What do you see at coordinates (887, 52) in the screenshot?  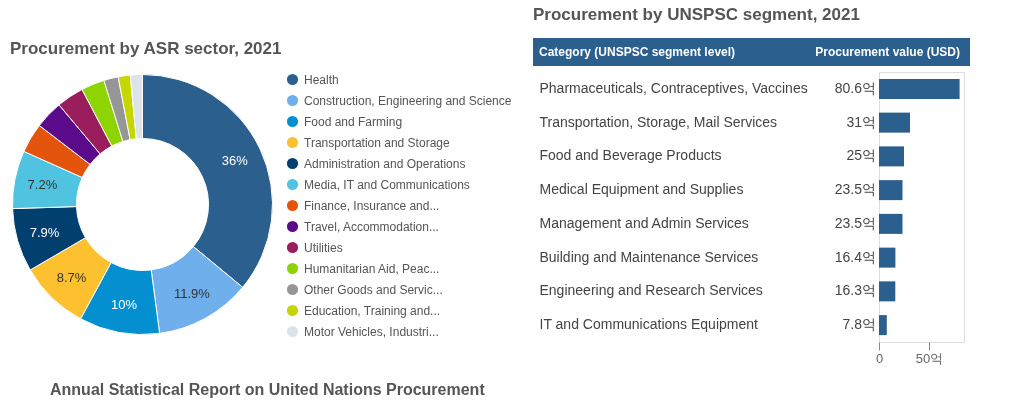 I see `x-axis-title: Procurement value (USD)` at bounding box center [887, 52].